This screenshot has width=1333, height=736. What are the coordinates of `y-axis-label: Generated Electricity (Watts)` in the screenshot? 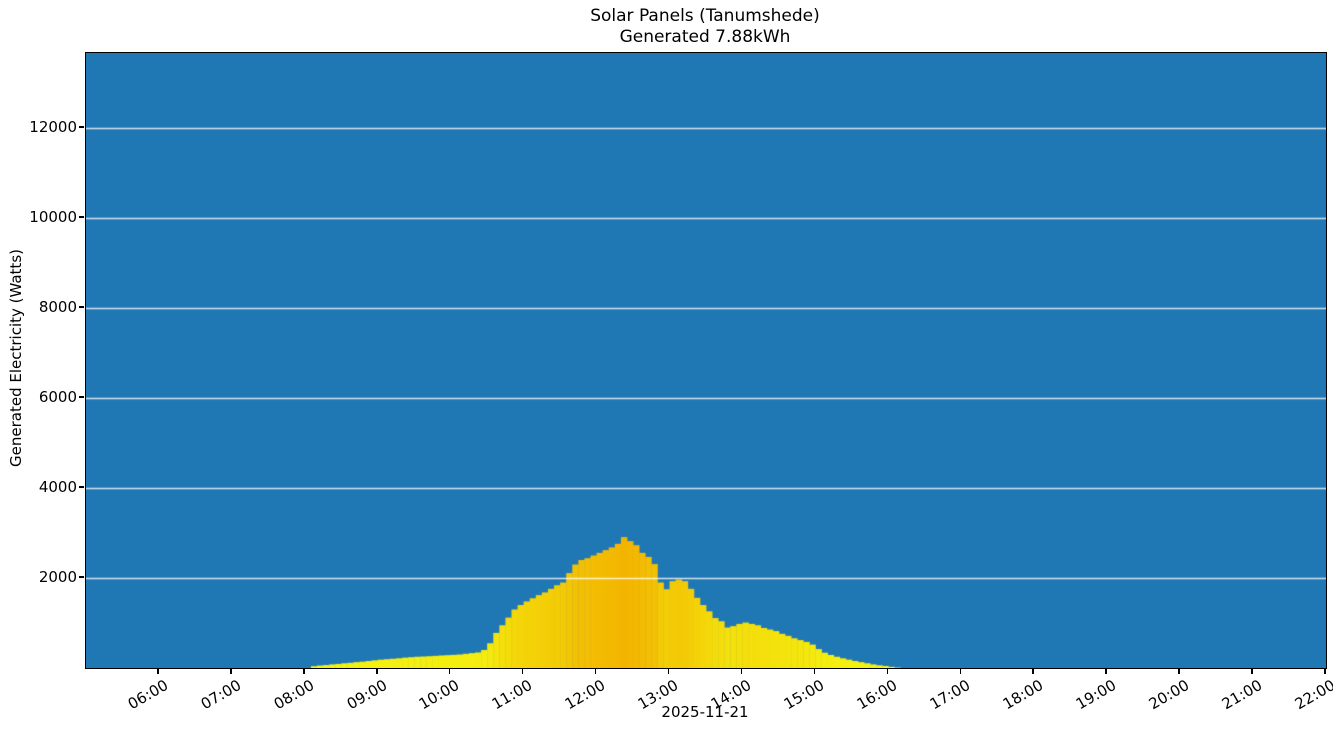 It's located at (16, 358).